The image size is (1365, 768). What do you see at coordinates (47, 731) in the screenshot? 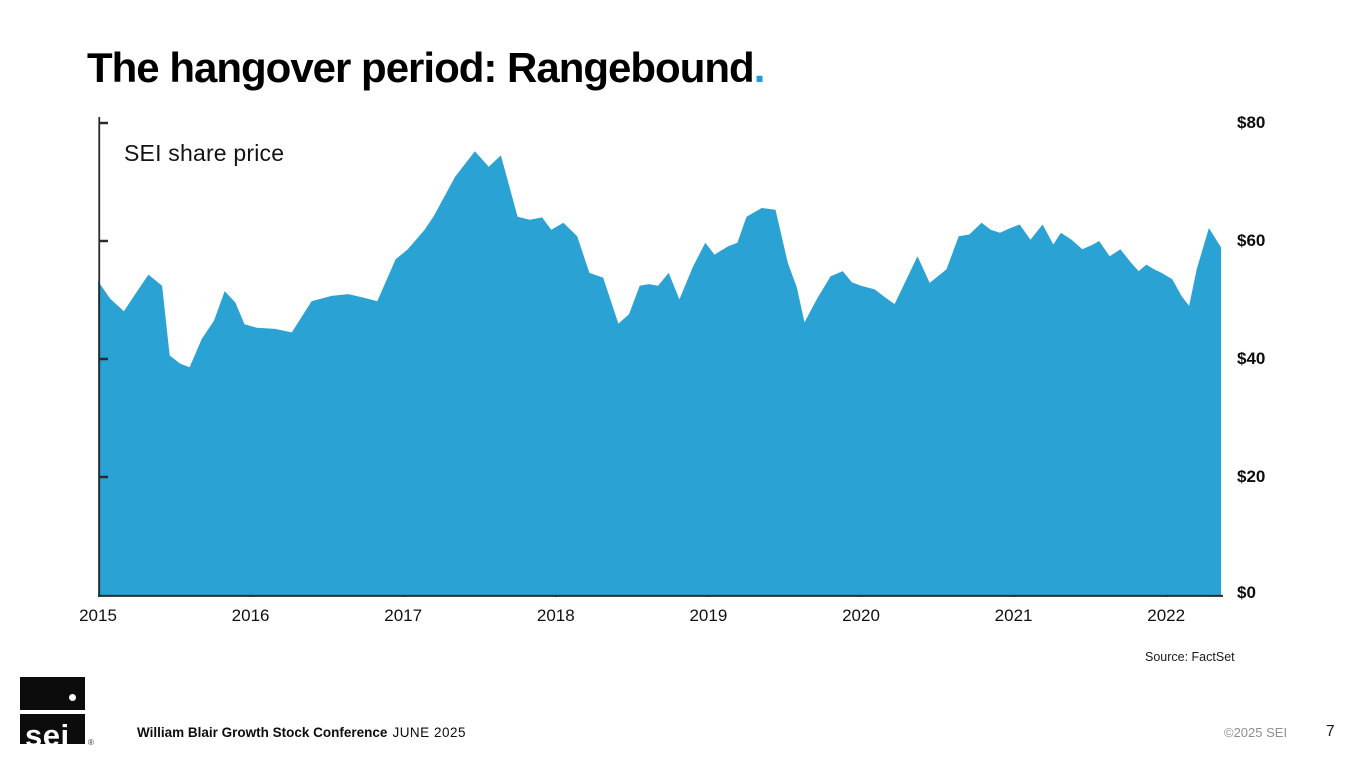
I see `sei-logo-wordmark: sei` at bounding box center [47, 731].